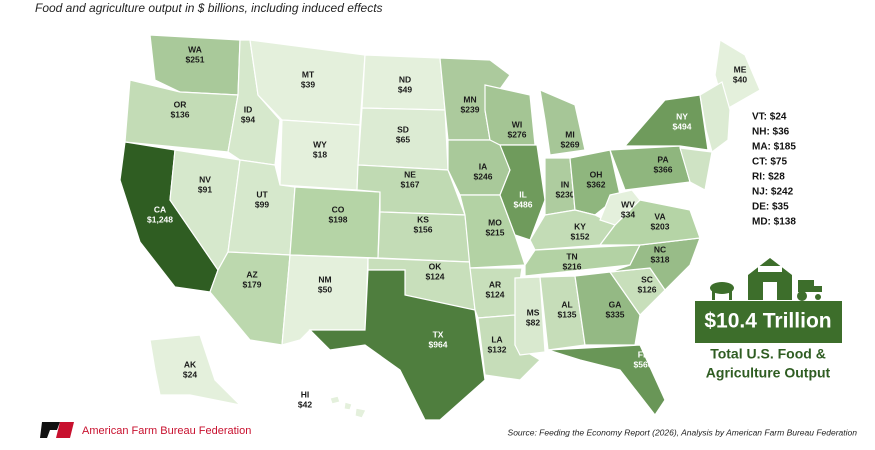  I want to click on state-abbr: ND, so click(405, 79).